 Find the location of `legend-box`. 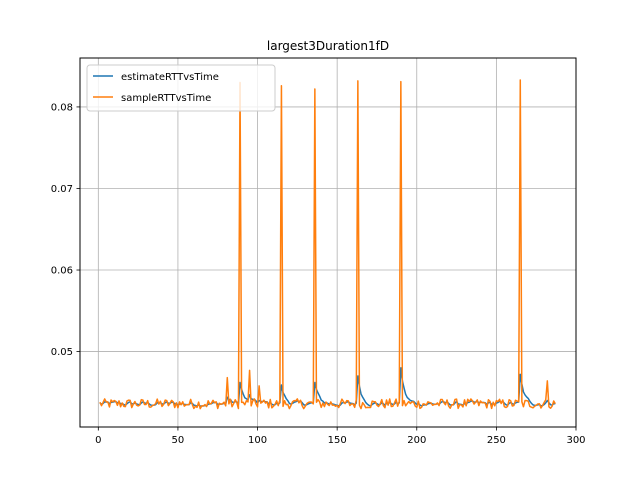

legend-box is located at coordinates (181, 88).